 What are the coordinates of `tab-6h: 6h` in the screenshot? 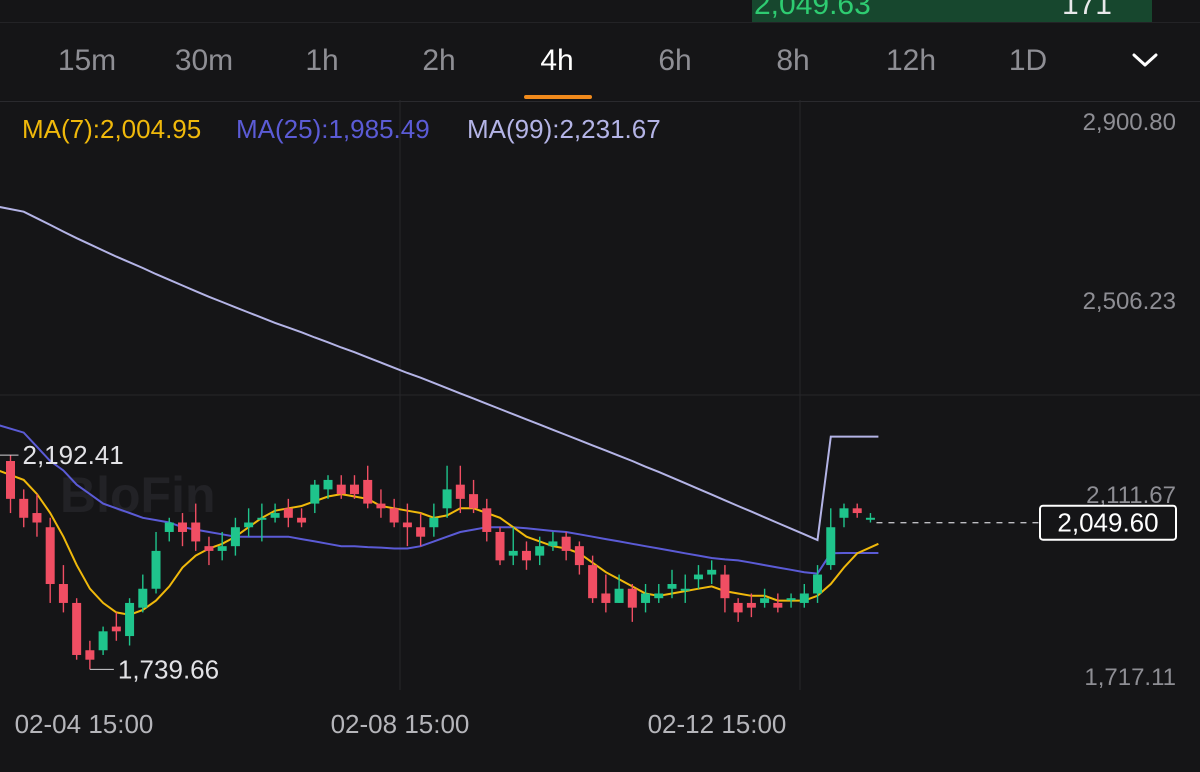 It's located at (675, 60).